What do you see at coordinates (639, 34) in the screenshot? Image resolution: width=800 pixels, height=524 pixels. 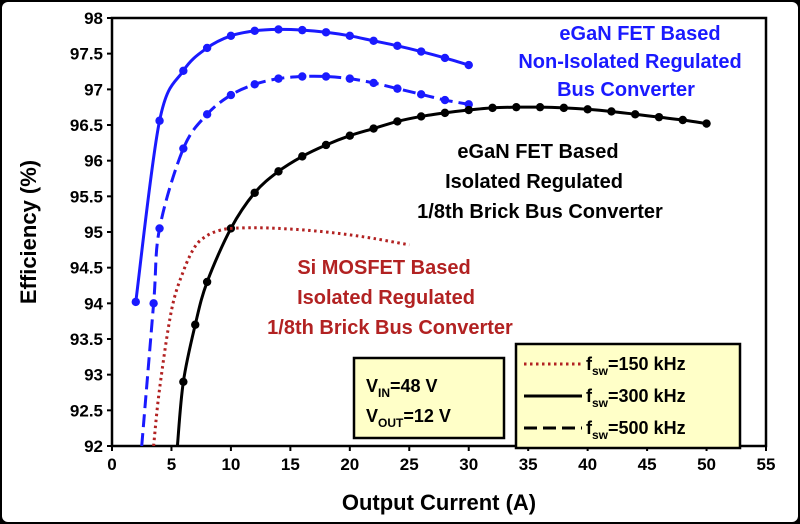 I see `annotation-egan-noniso-1: eGaN FET Based` at bounding box center [639, 34].